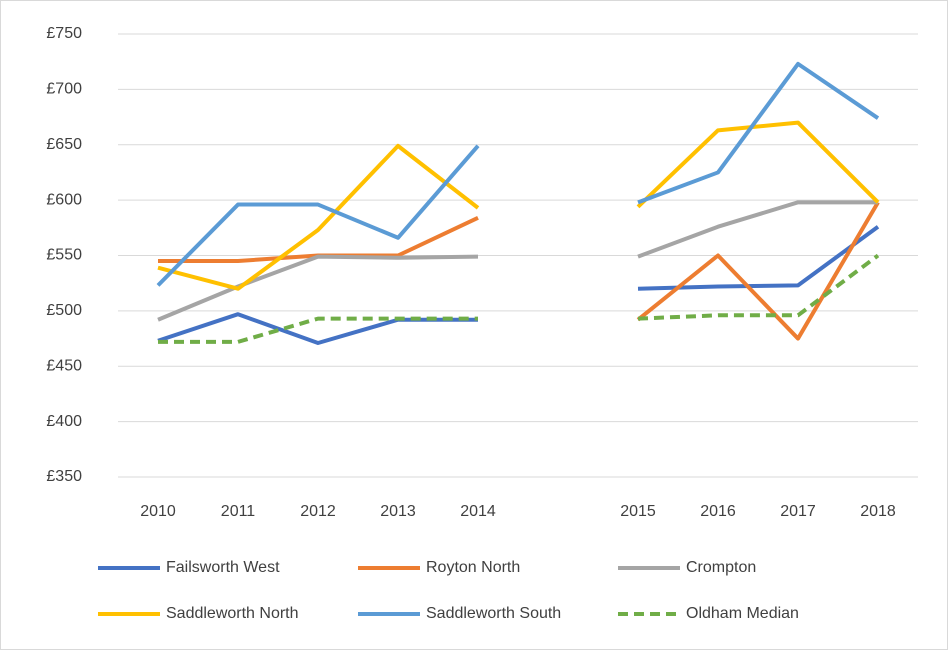 The image size is (949, 656). Describe the element at coordinates (64, 476) in the screenshot. I see `y-tick-label: £350` at that location.